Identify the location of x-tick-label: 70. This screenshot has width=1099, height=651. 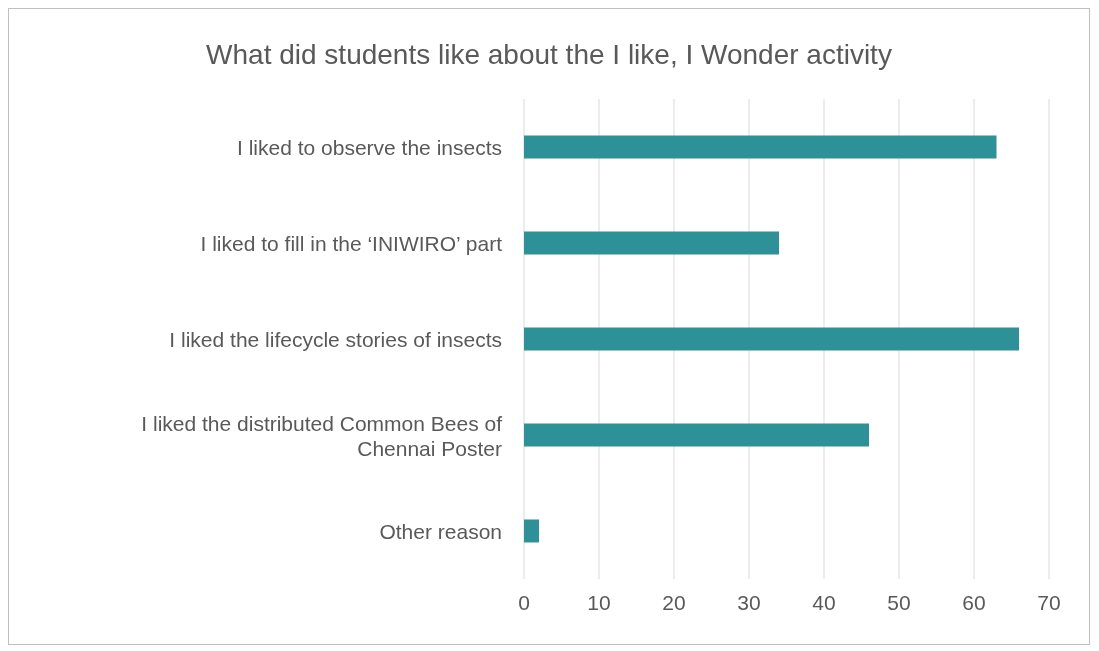
(1049, 602).